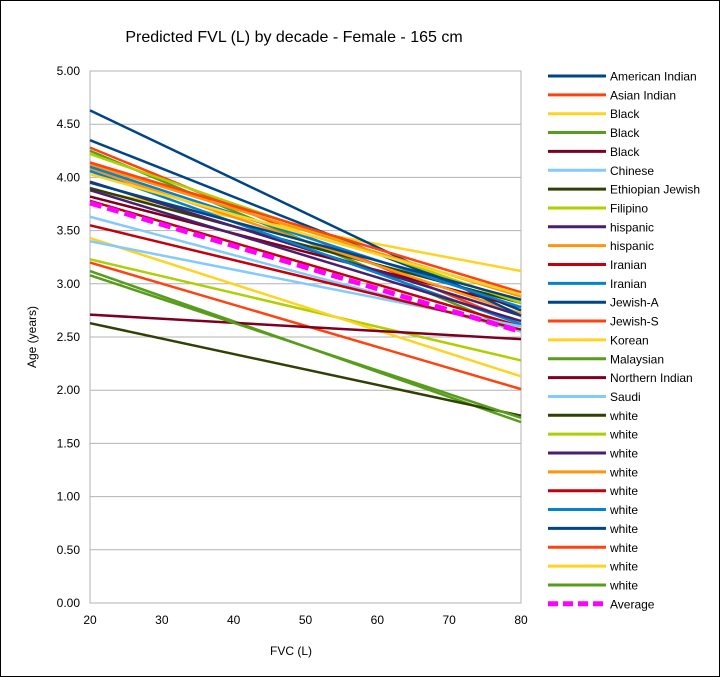  Describe the element at coordinates (162, 620) in the screenshot. I see `x-tick-label: 30` at that location.